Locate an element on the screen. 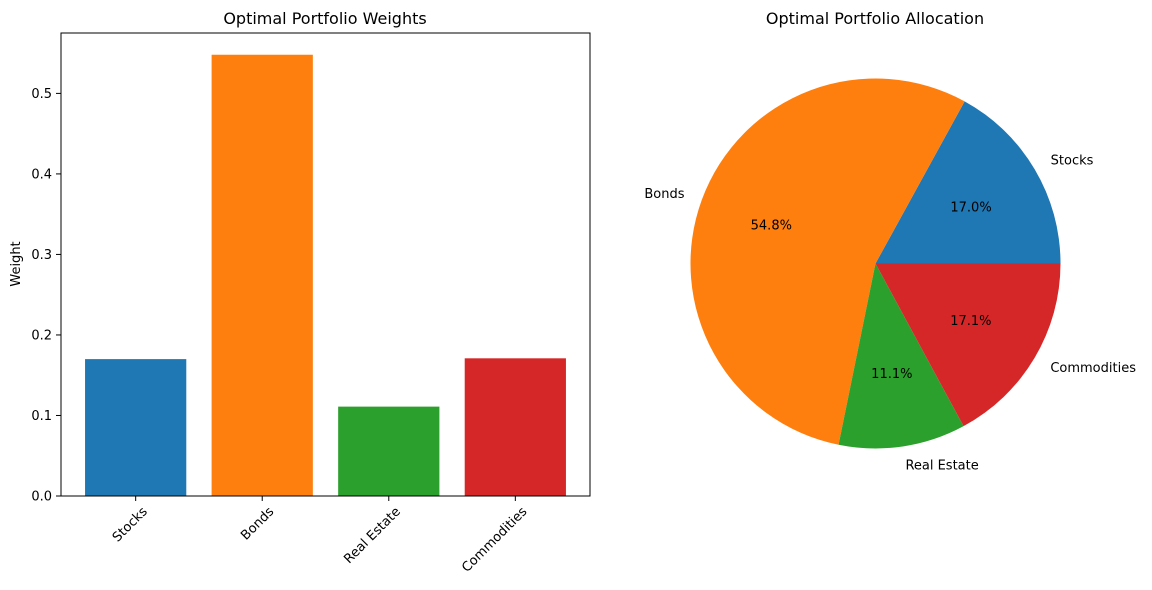 This screenshot has height=590, width=1152. y-axis-label: Weight is located at coordinates (16, 263).